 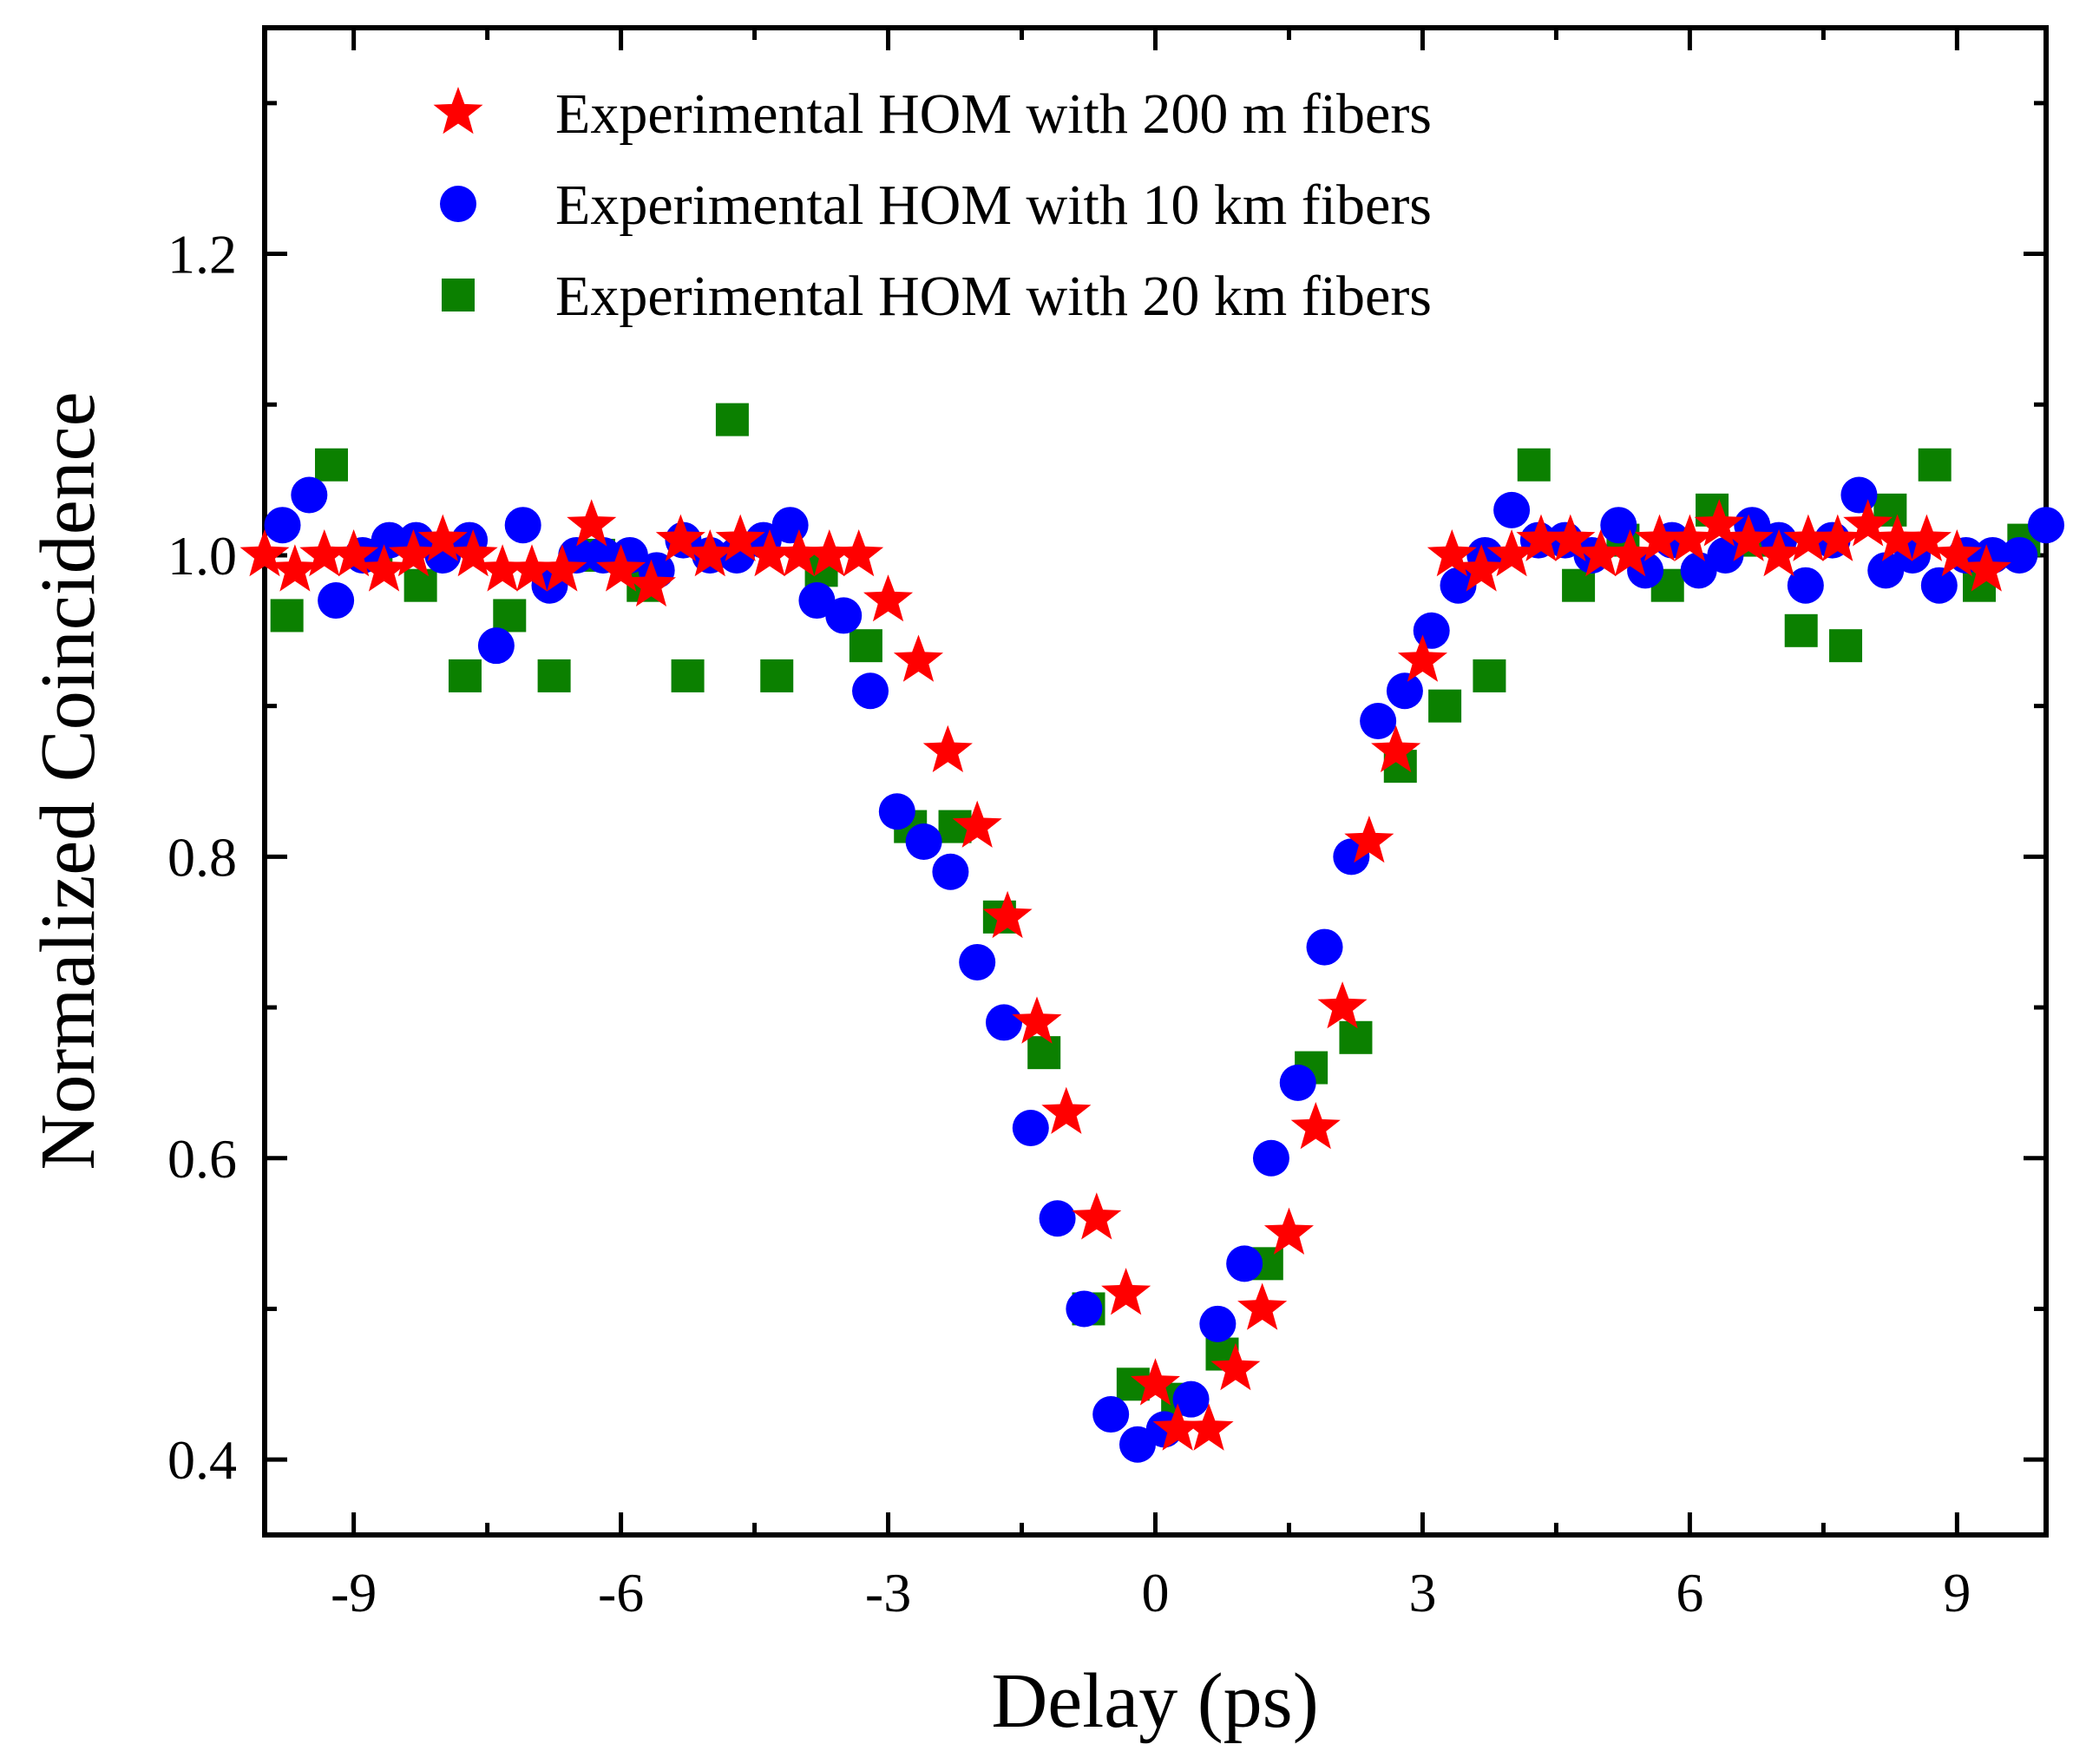 I want to click on x-axis-title: Delay (ps), so click(x=1154, y=1701).